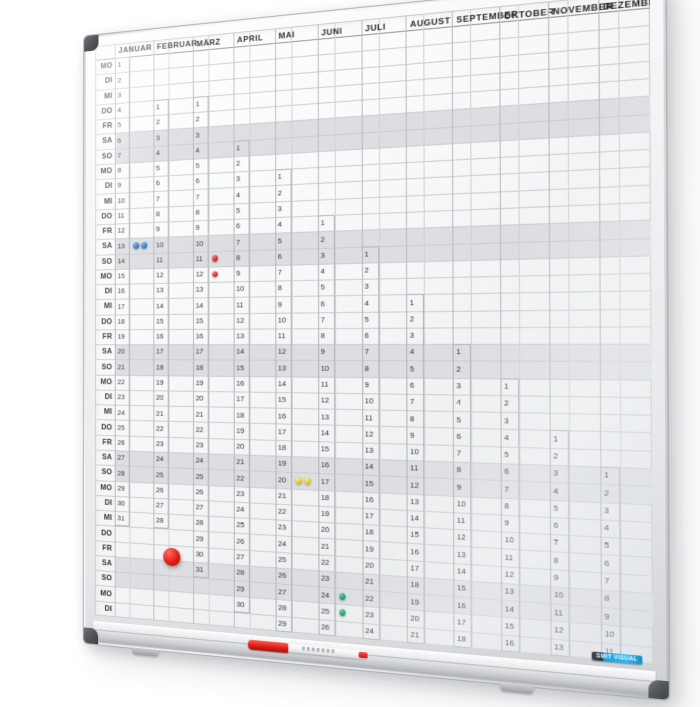 Image resolution: width=700 pixels, height=707 pixels. I want to click on weekday-label-fr-11: FR, so click(107, 231).